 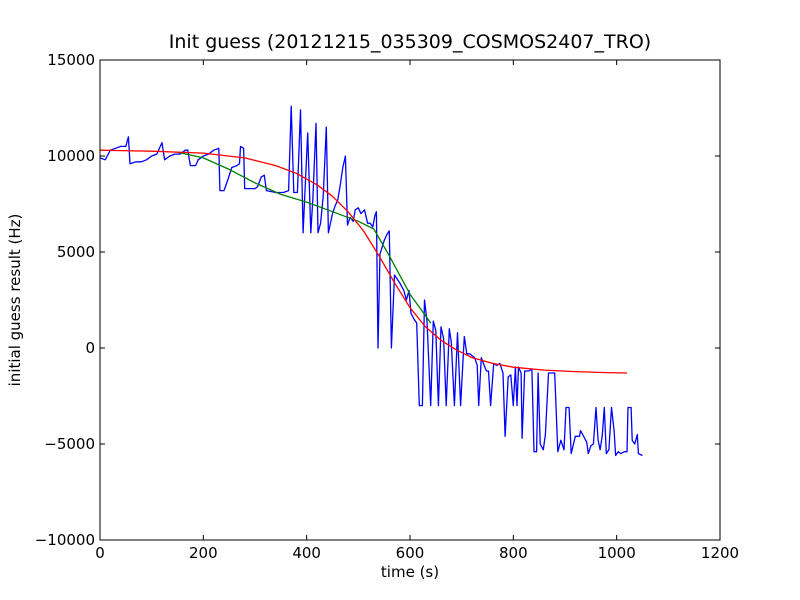 What do you see at coordinates (617, 553) in the screenshot?
I see `x-tick-label: 1000` at bounding box center [617, 553].